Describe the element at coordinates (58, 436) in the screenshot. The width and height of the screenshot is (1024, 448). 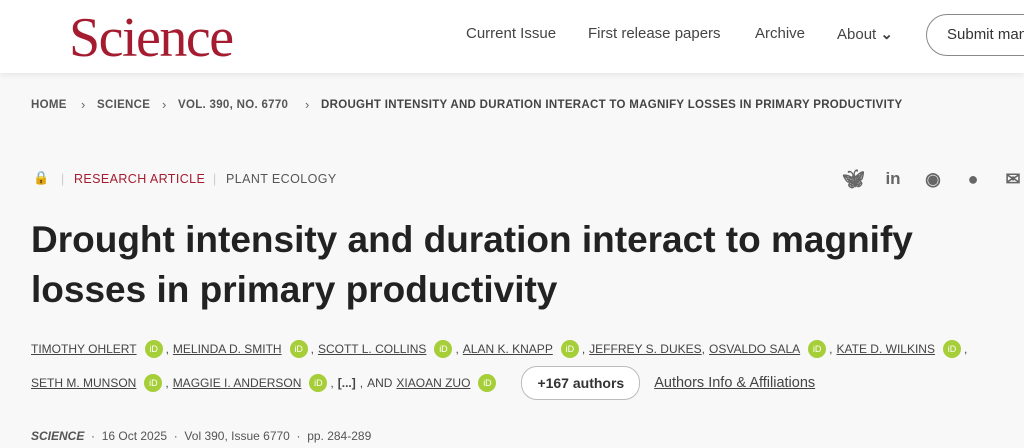
I see `journal-name: SCIENCE` at that location.